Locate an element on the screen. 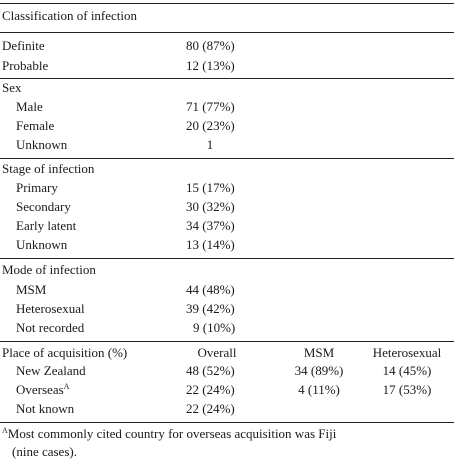 The width and height of the screenshot is (454, 467). sex-unknown-label: Unknown is located at coordinates (42, 144).